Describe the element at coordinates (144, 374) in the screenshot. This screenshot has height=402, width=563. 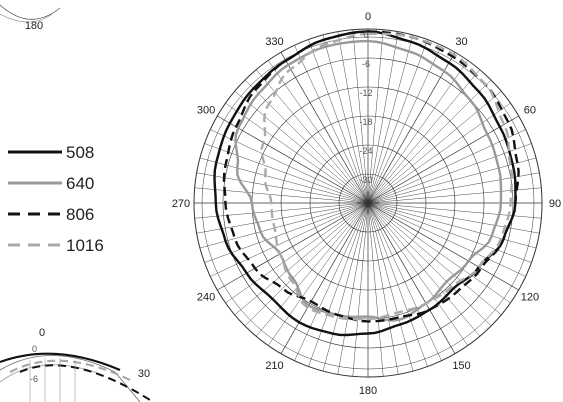
I see `partial-bottom-angle-thirty: 30` at that location.